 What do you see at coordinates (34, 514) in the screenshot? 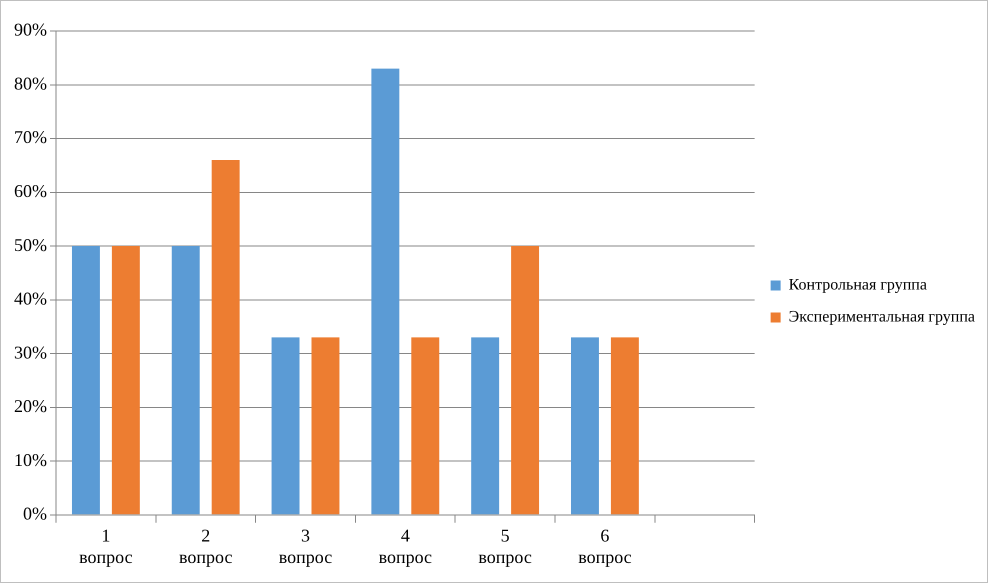
I see `y-tick-label: 0%` at bounding box center [34, 514].